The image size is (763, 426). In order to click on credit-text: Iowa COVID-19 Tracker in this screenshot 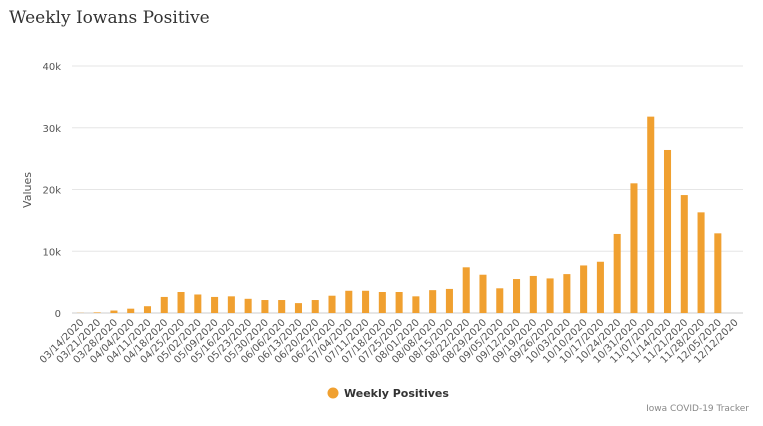, I will do `click(697, 409)`.